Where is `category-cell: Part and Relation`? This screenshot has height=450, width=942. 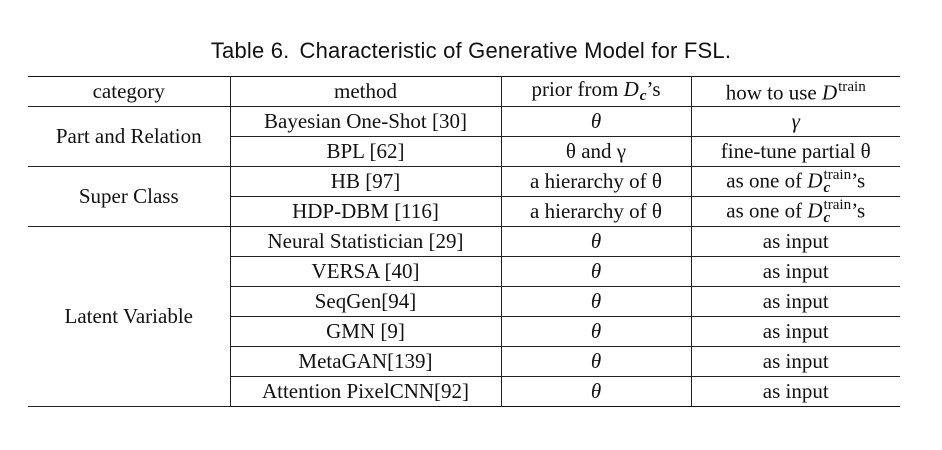
category-cell: Part and Relation is located at coordinates (129, 136).